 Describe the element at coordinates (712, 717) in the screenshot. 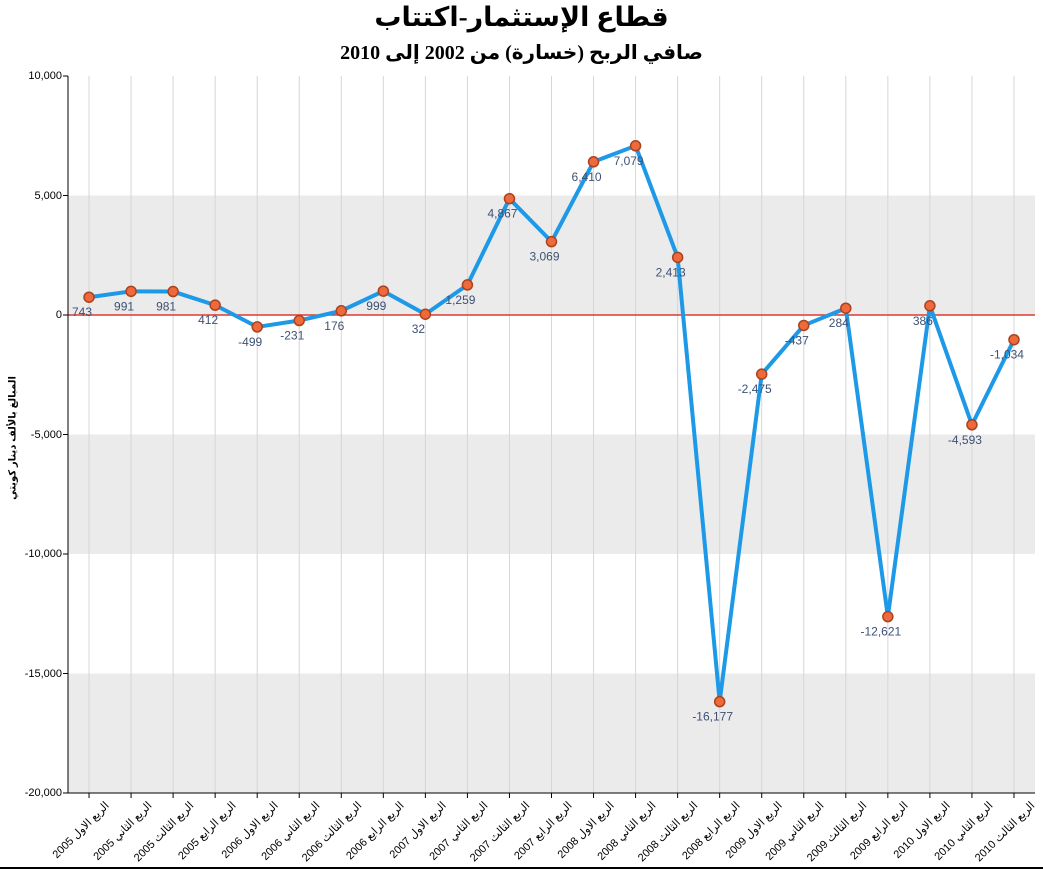

I see `data-point-label: -16,177` at that location.